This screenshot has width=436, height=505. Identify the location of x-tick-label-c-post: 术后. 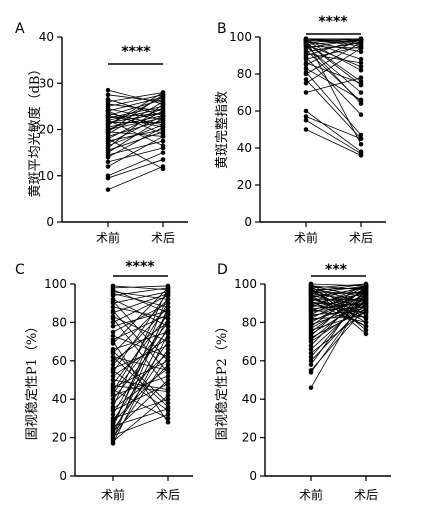
(168, 495).